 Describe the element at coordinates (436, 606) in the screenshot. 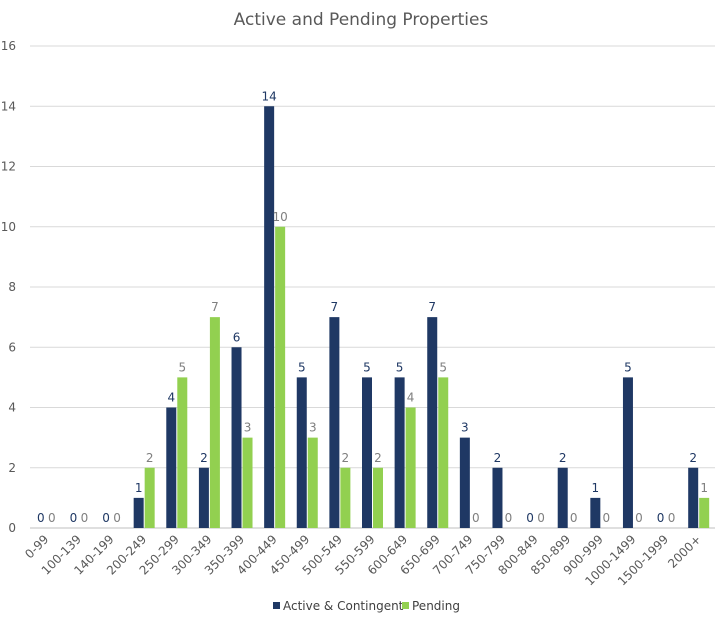

I see `legend-label: Pending` at that location.